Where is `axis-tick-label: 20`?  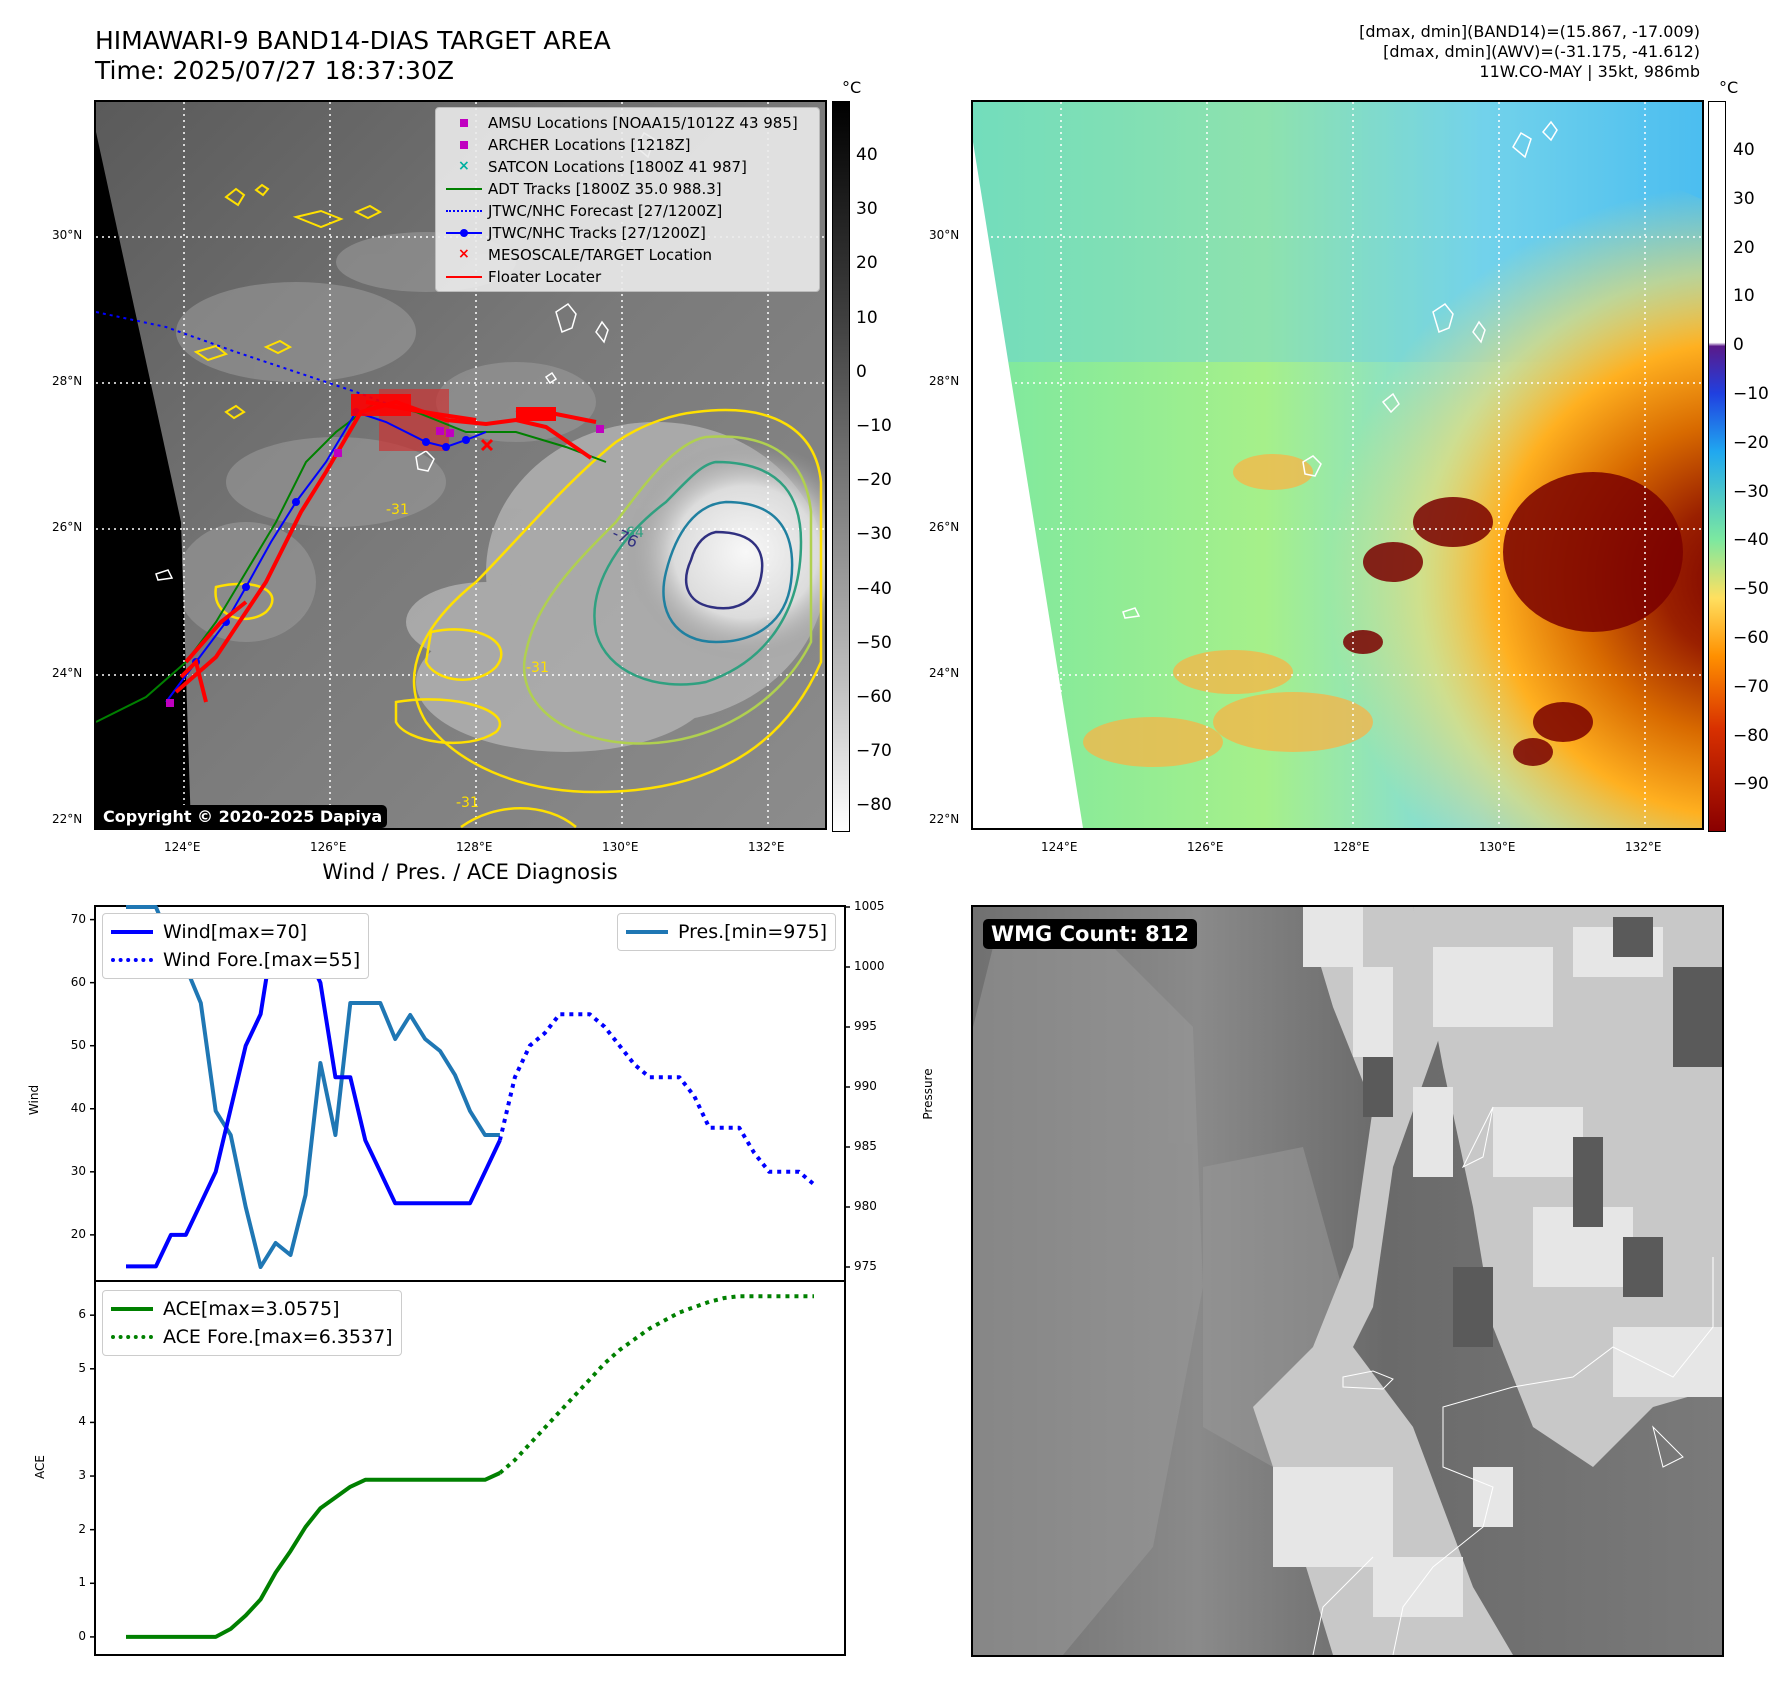
axis-tick-label: 20 is located at coordinates (78, 1233).